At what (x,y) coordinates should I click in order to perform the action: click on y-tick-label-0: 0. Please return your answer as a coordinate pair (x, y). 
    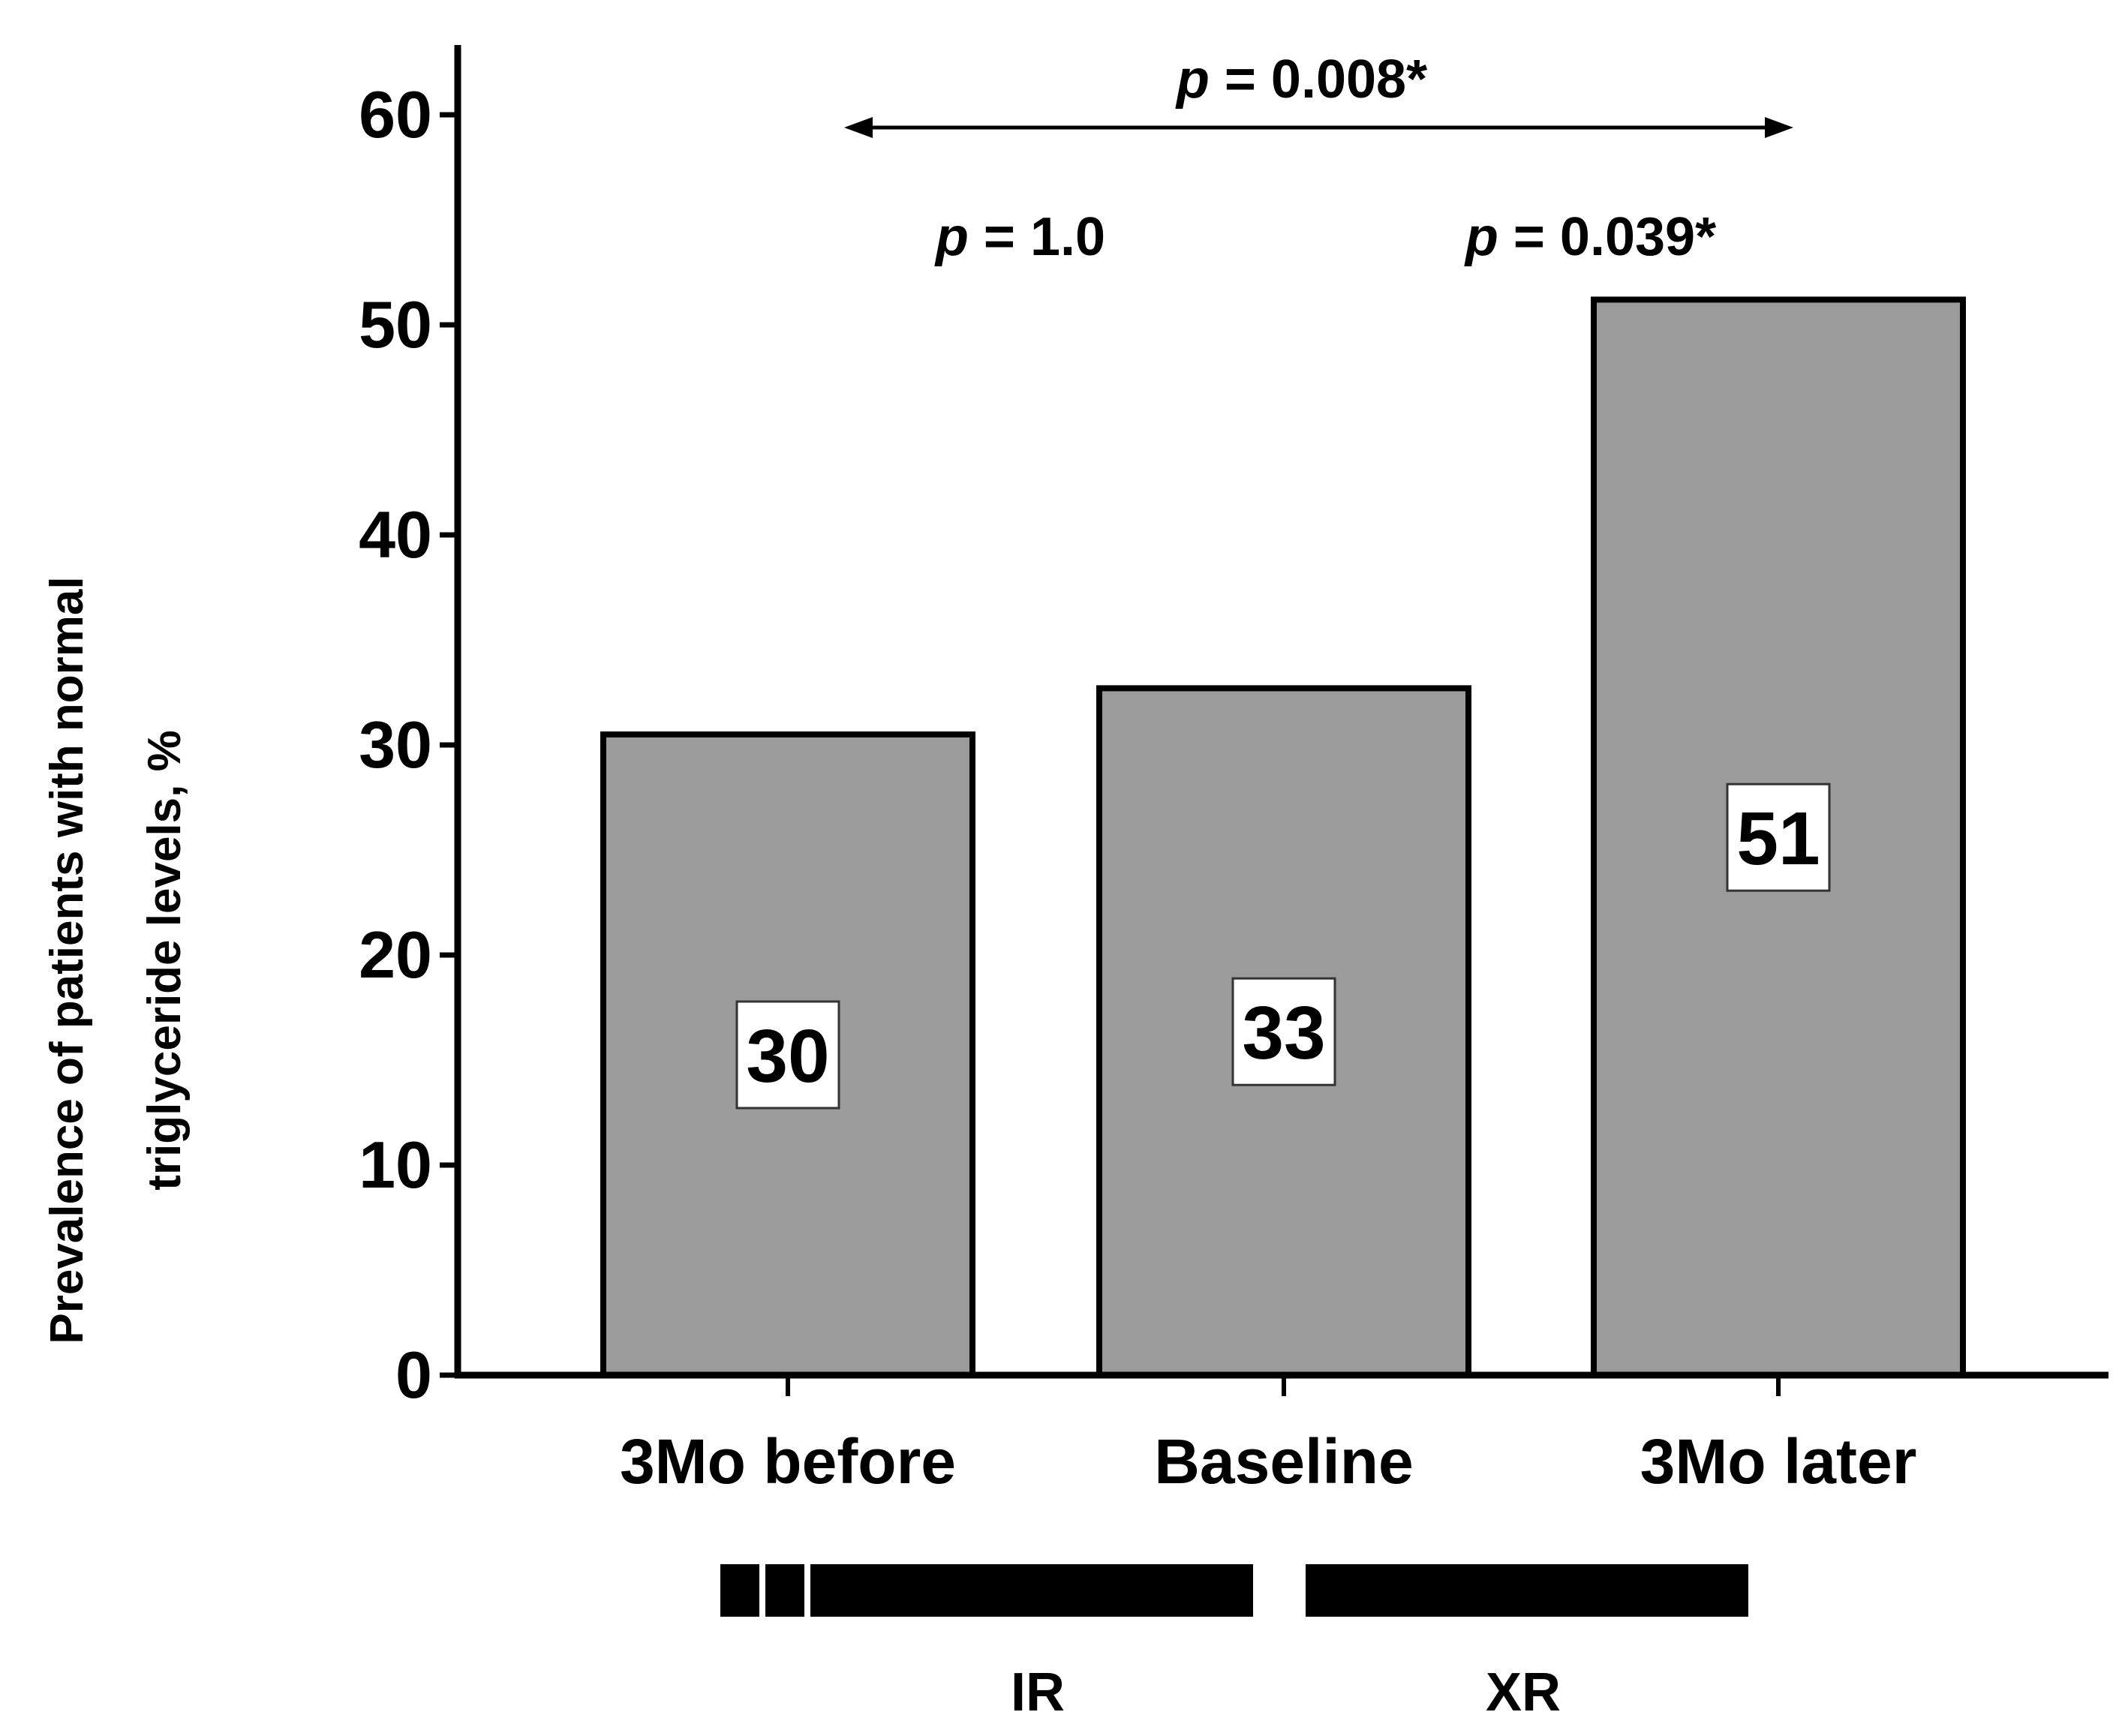
    Looking at the image, I should click on (413, 1375).